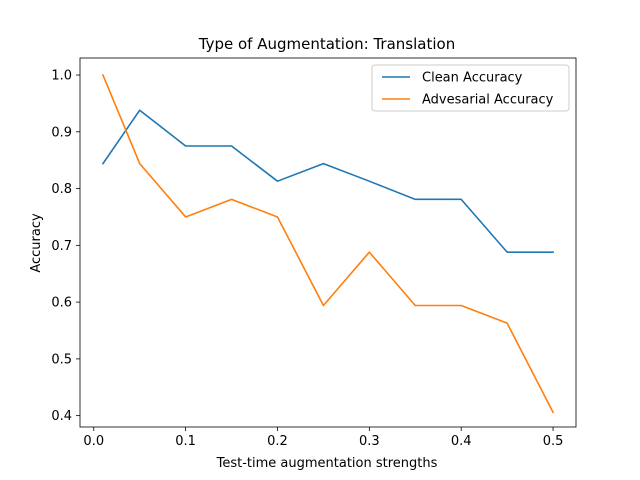  Describe the element at coordinates (61, 359) in the screenshot. I see `y-tick-label: 0.5` at that location.